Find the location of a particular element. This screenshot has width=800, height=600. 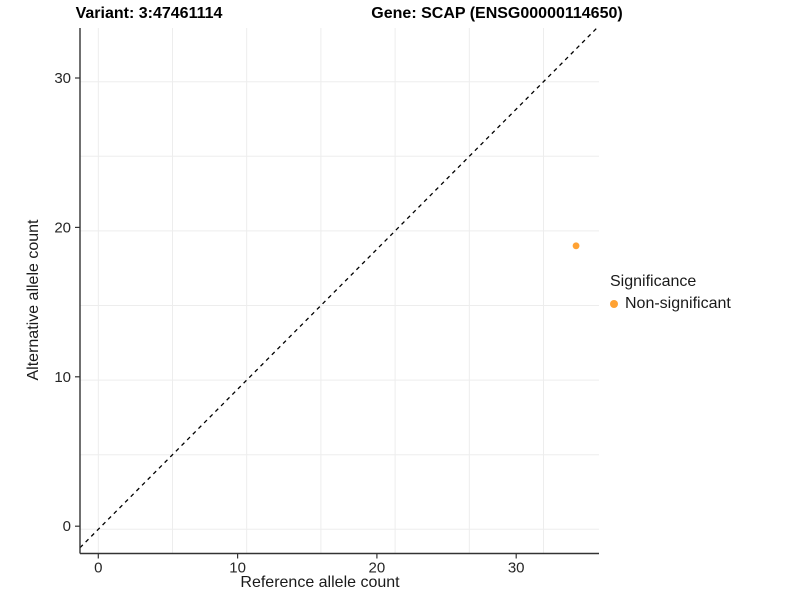

legend-item-label: Non-significant is located at coordinates (678, 303).